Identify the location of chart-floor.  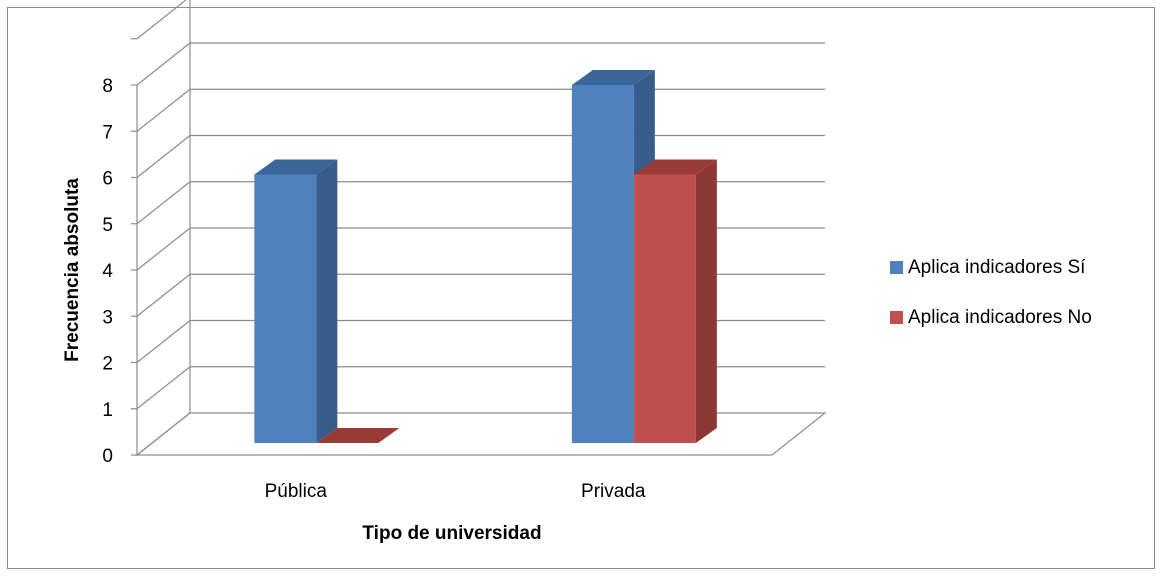
(481, 434).